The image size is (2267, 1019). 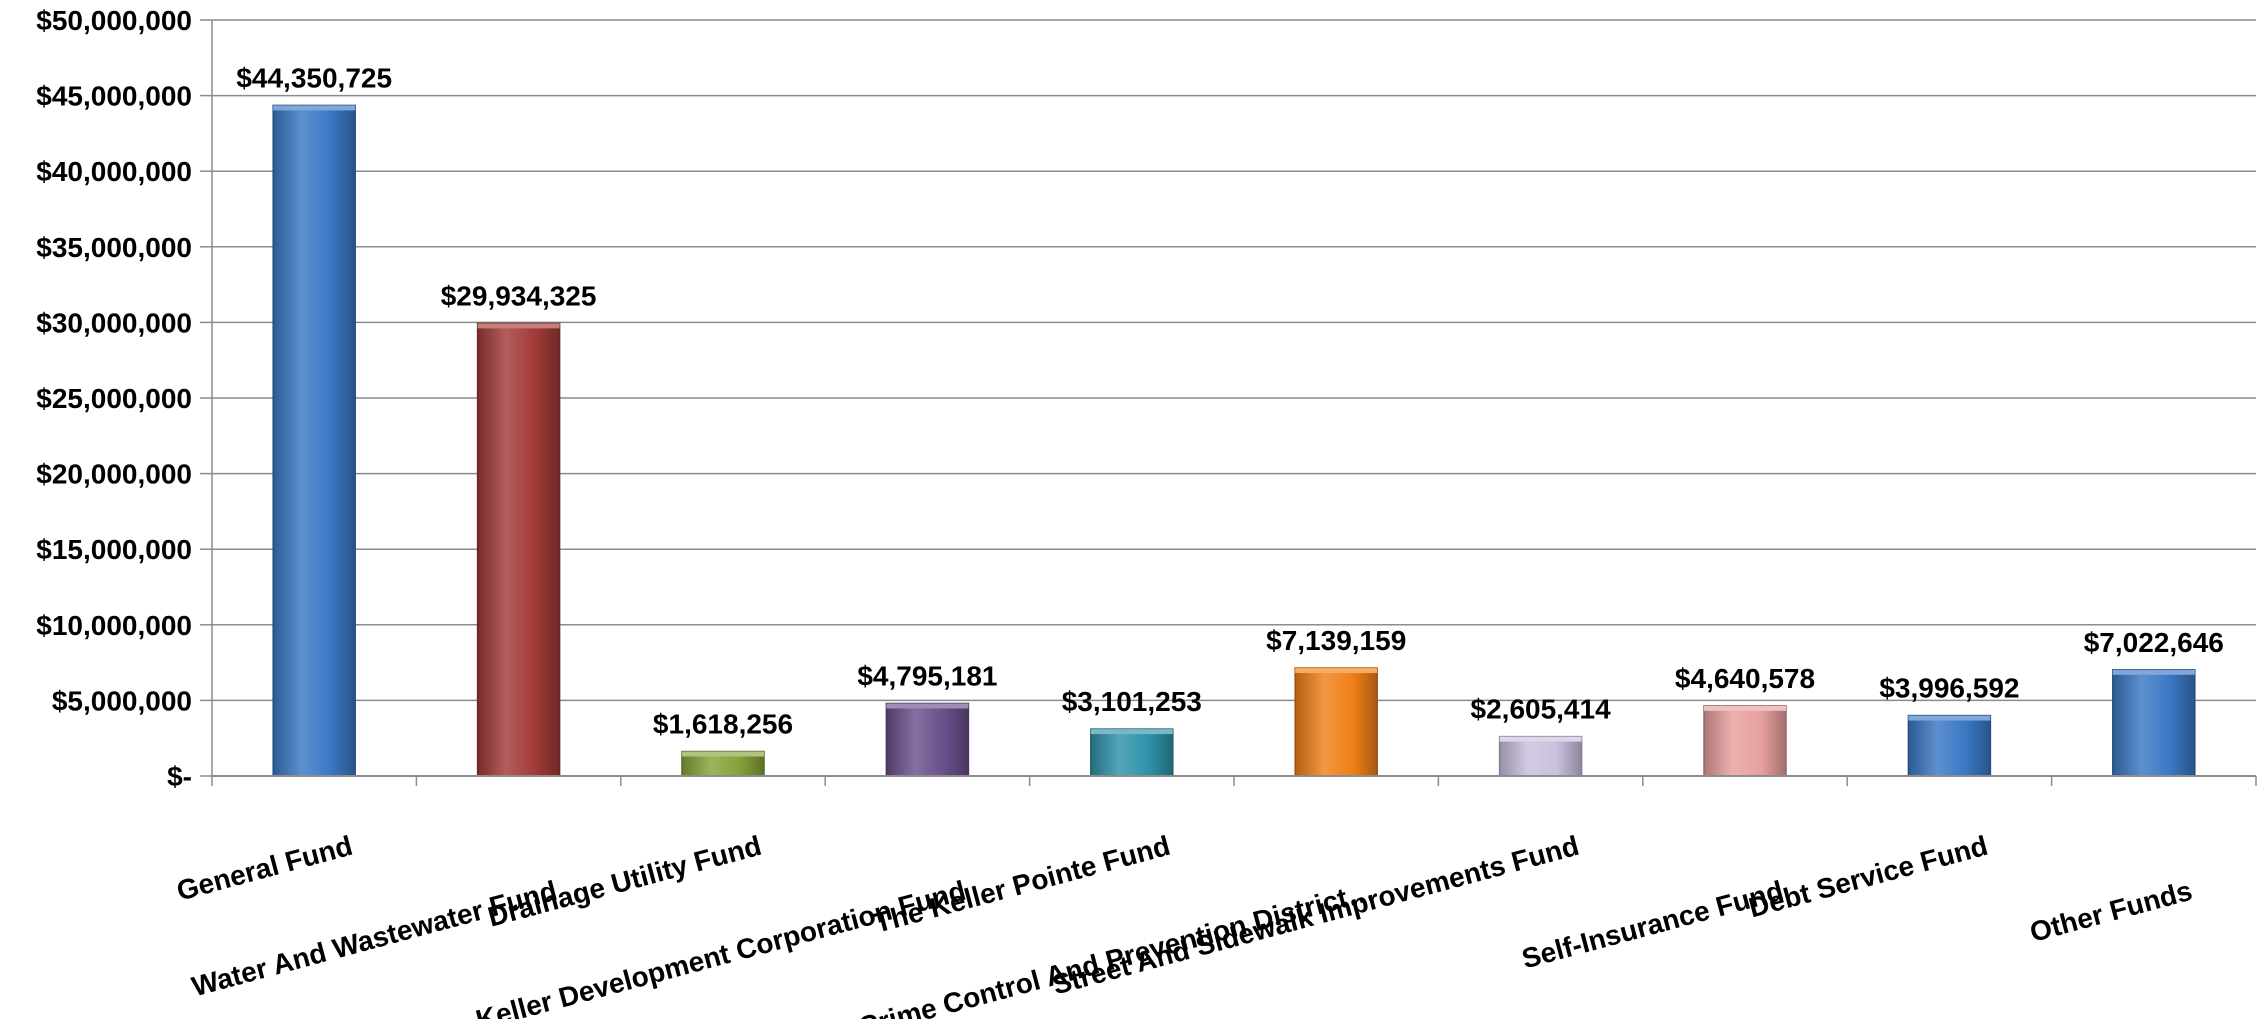 I want to click on y-tick-label: $45,000,000, so click(x=114, y=96).